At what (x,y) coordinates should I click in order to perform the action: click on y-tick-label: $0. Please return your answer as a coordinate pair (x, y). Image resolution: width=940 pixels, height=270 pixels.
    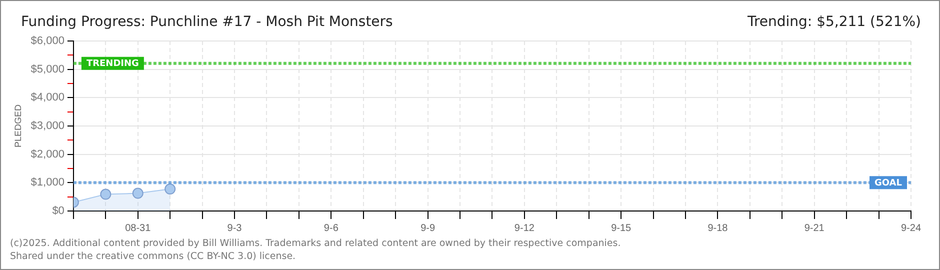
    Looking at the image, I should click on (58, 211).